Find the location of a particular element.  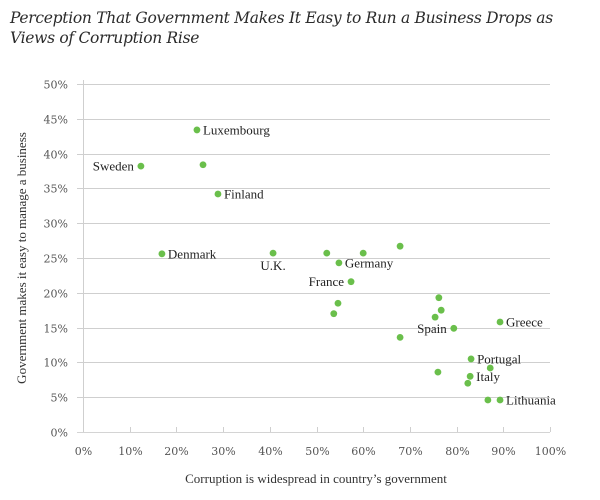

x-tick-label: 30% is located at coordinates (223, 451).